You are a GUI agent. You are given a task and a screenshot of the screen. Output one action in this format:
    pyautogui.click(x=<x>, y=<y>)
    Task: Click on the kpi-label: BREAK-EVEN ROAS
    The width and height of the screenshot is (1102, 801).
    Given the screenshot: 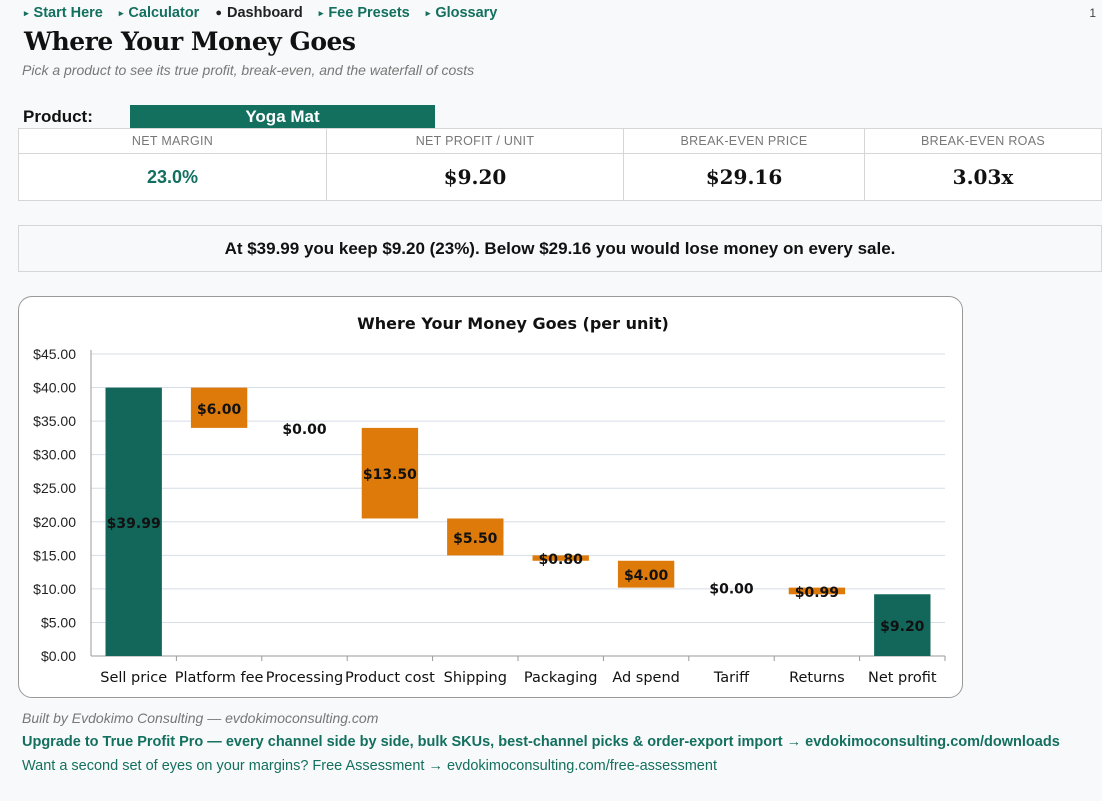 What is the action you would take?
    pyautogui.click(x=983, y=141)
    